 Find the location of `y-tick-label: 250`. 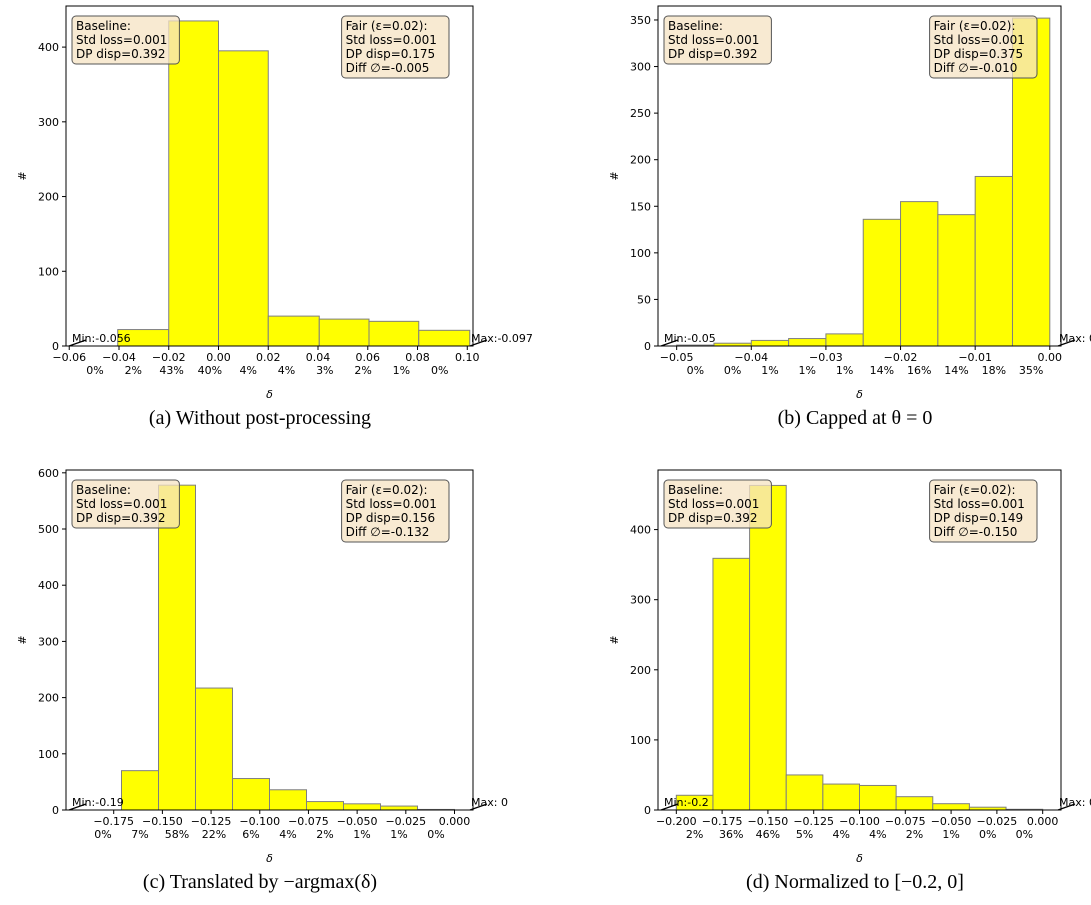

y-tick-label: 250 is located at coordinates (640, 113).